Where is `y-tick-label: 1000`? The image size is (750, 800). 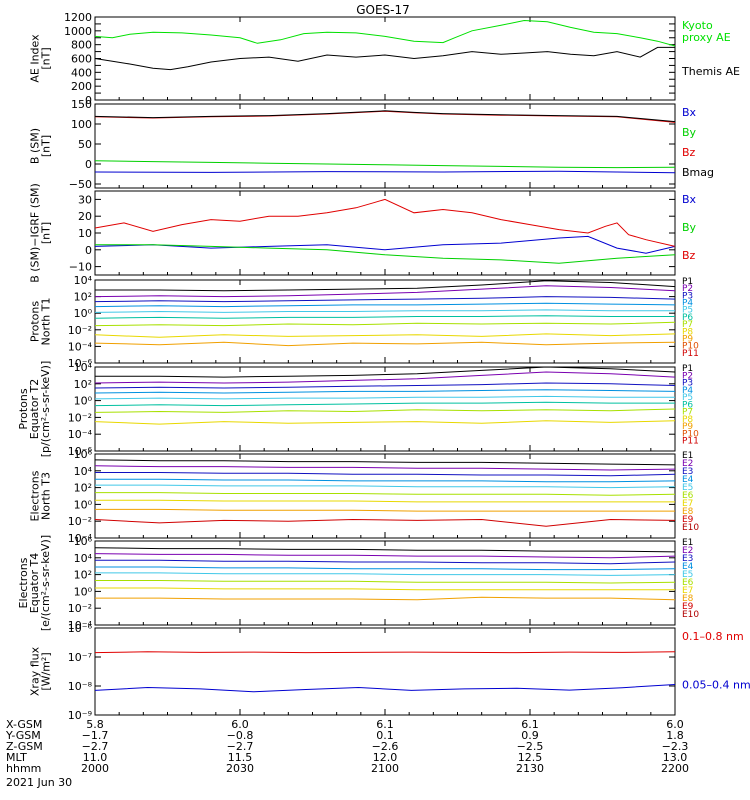
y-tick-label: 1000 is located at coordinates (78, 31).